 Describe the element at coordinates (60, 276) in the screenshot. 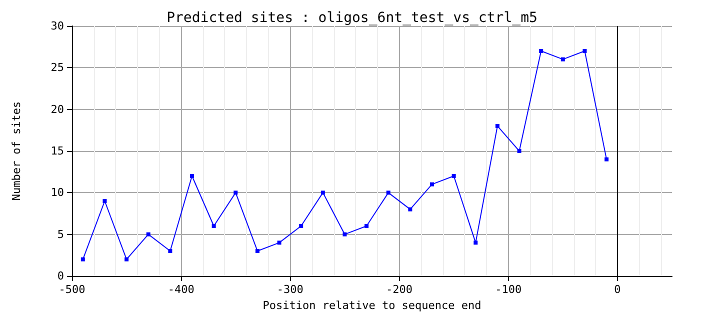

I see `y-tick-label: 0` at that location.